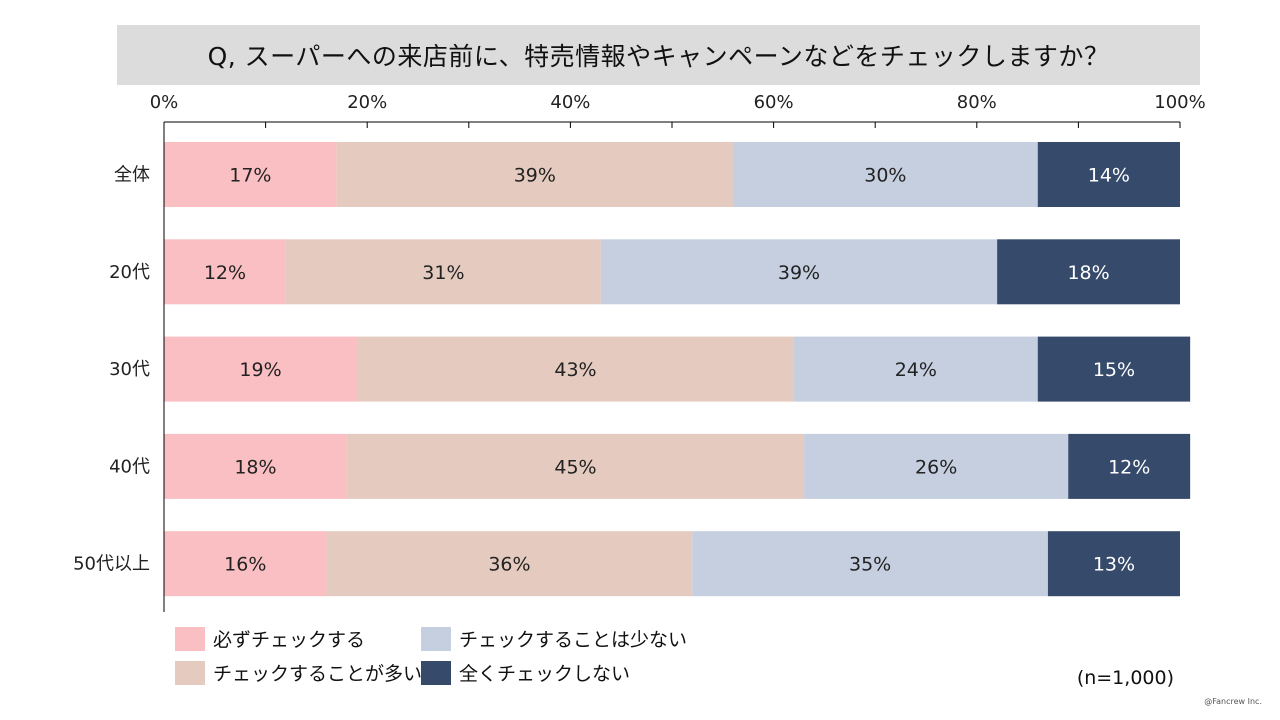 The height and width of the screenshot is (720, 1280). What do you see at coordinates (545, 674) in the screenshot?
I see `legend-label-never: 全くチェックしない` at bounding box center [545, 674].